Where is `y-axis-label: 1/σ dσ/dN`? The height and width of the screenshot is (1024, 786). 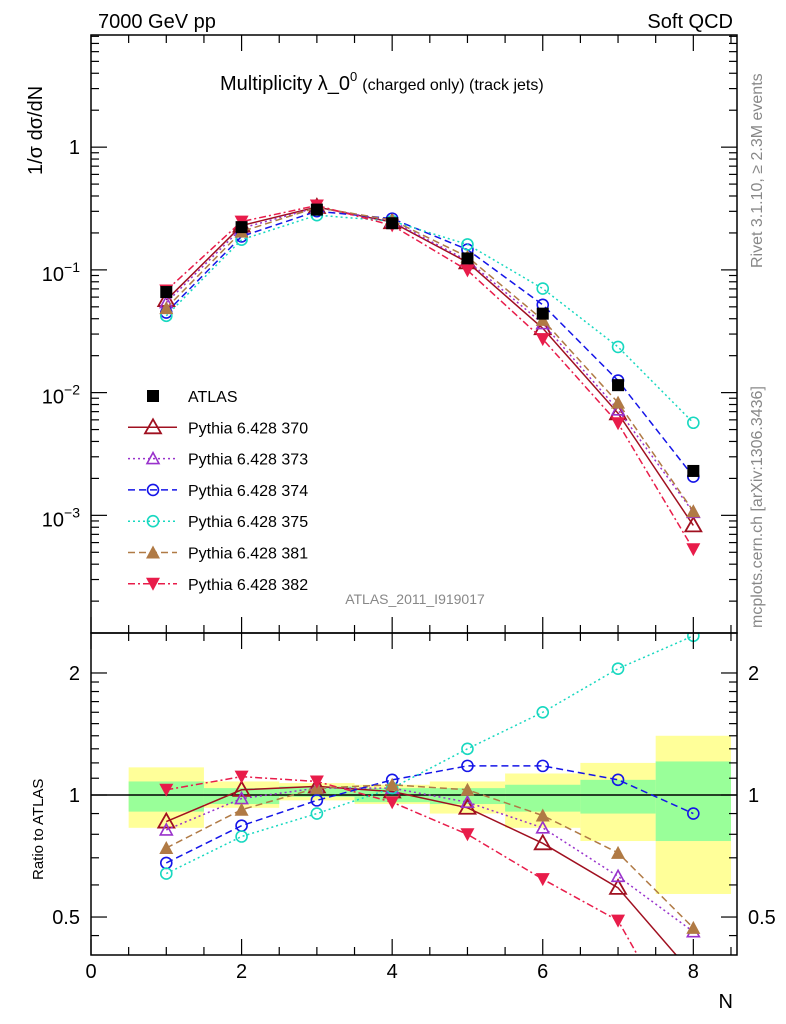 y-axis-label: 1/σ dσ/dN is located at coordinates (36, 130).